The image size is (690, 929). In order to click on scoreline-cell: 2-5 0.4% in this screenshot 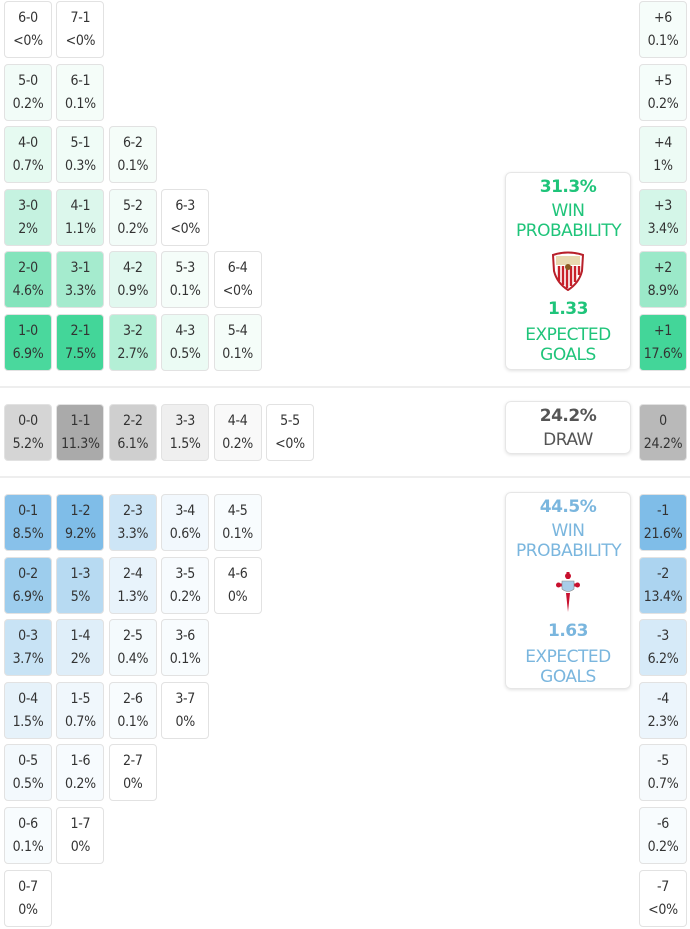, I will do `click(132, 648)`.